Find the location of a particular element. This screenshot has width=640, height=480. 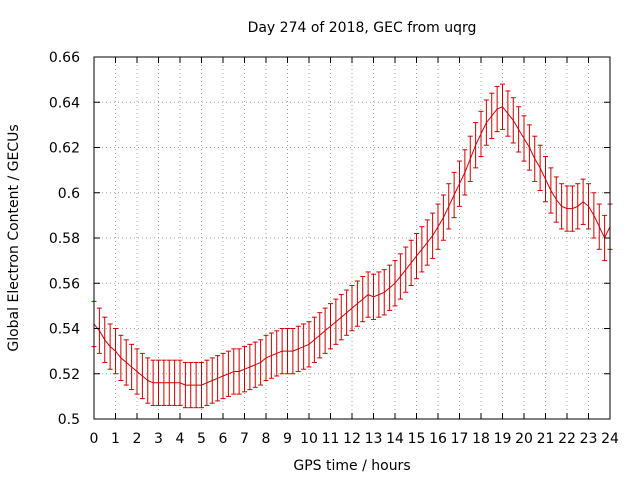

x-tick-label: 14 is located at coordinates (395, 439).